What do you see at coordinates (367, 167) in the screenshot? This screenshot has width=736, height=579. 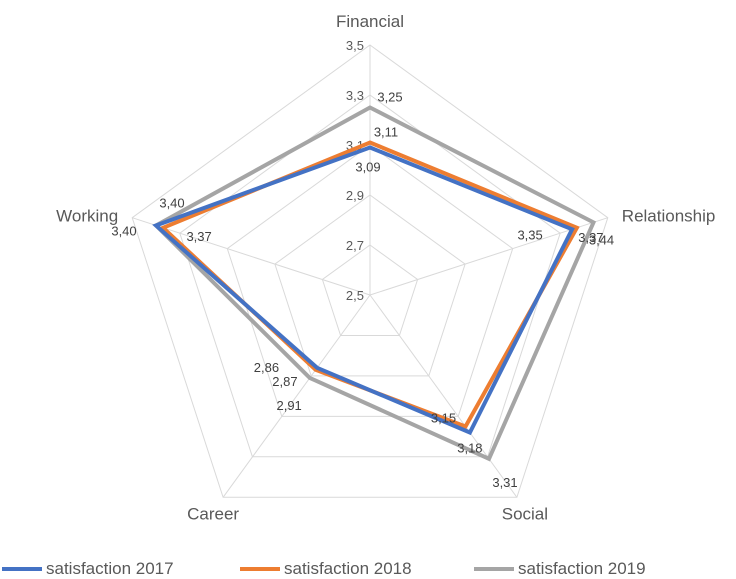 I see `data-label: 3,09` at bounding box center [367, 167].